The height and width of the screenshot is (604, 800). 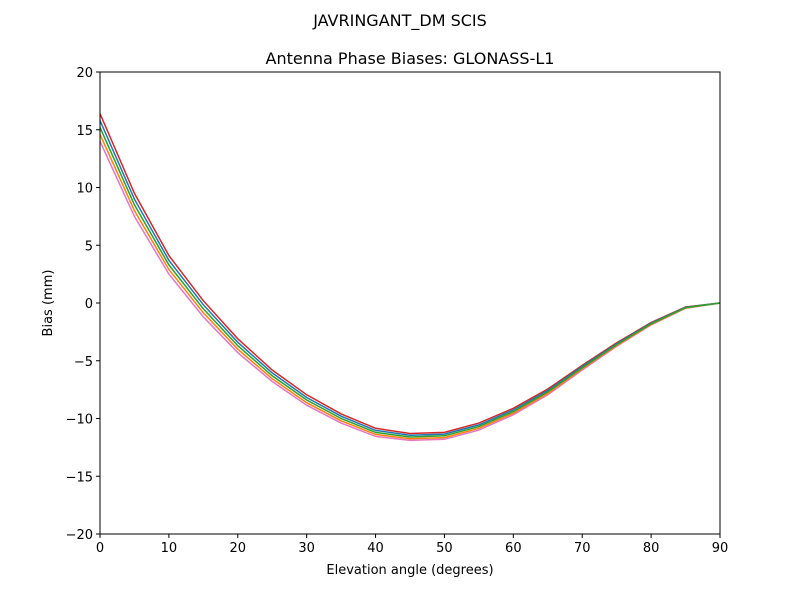 I want to click on y-tick-label: −20, so click(x=79, y=535).